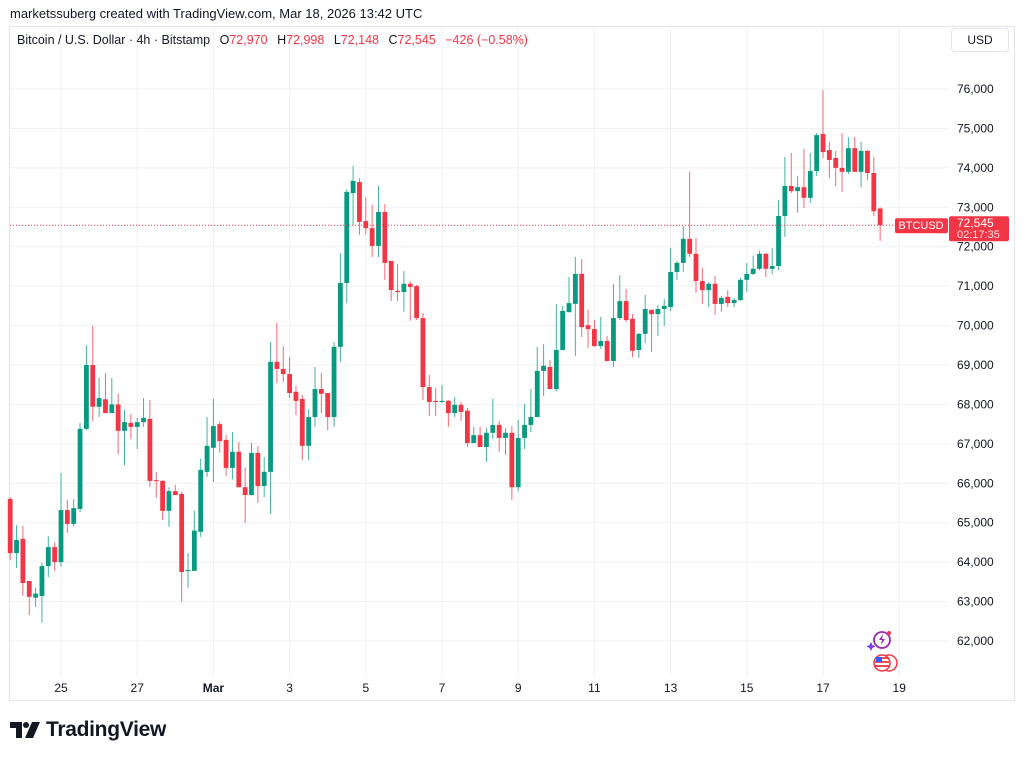 Image resolution: width=1024 pixels, height=757 pixels. What do you see at coordinates (980, 40) in the screenshot?
I see `currency-button: USD` at bounding box center [980, 40].